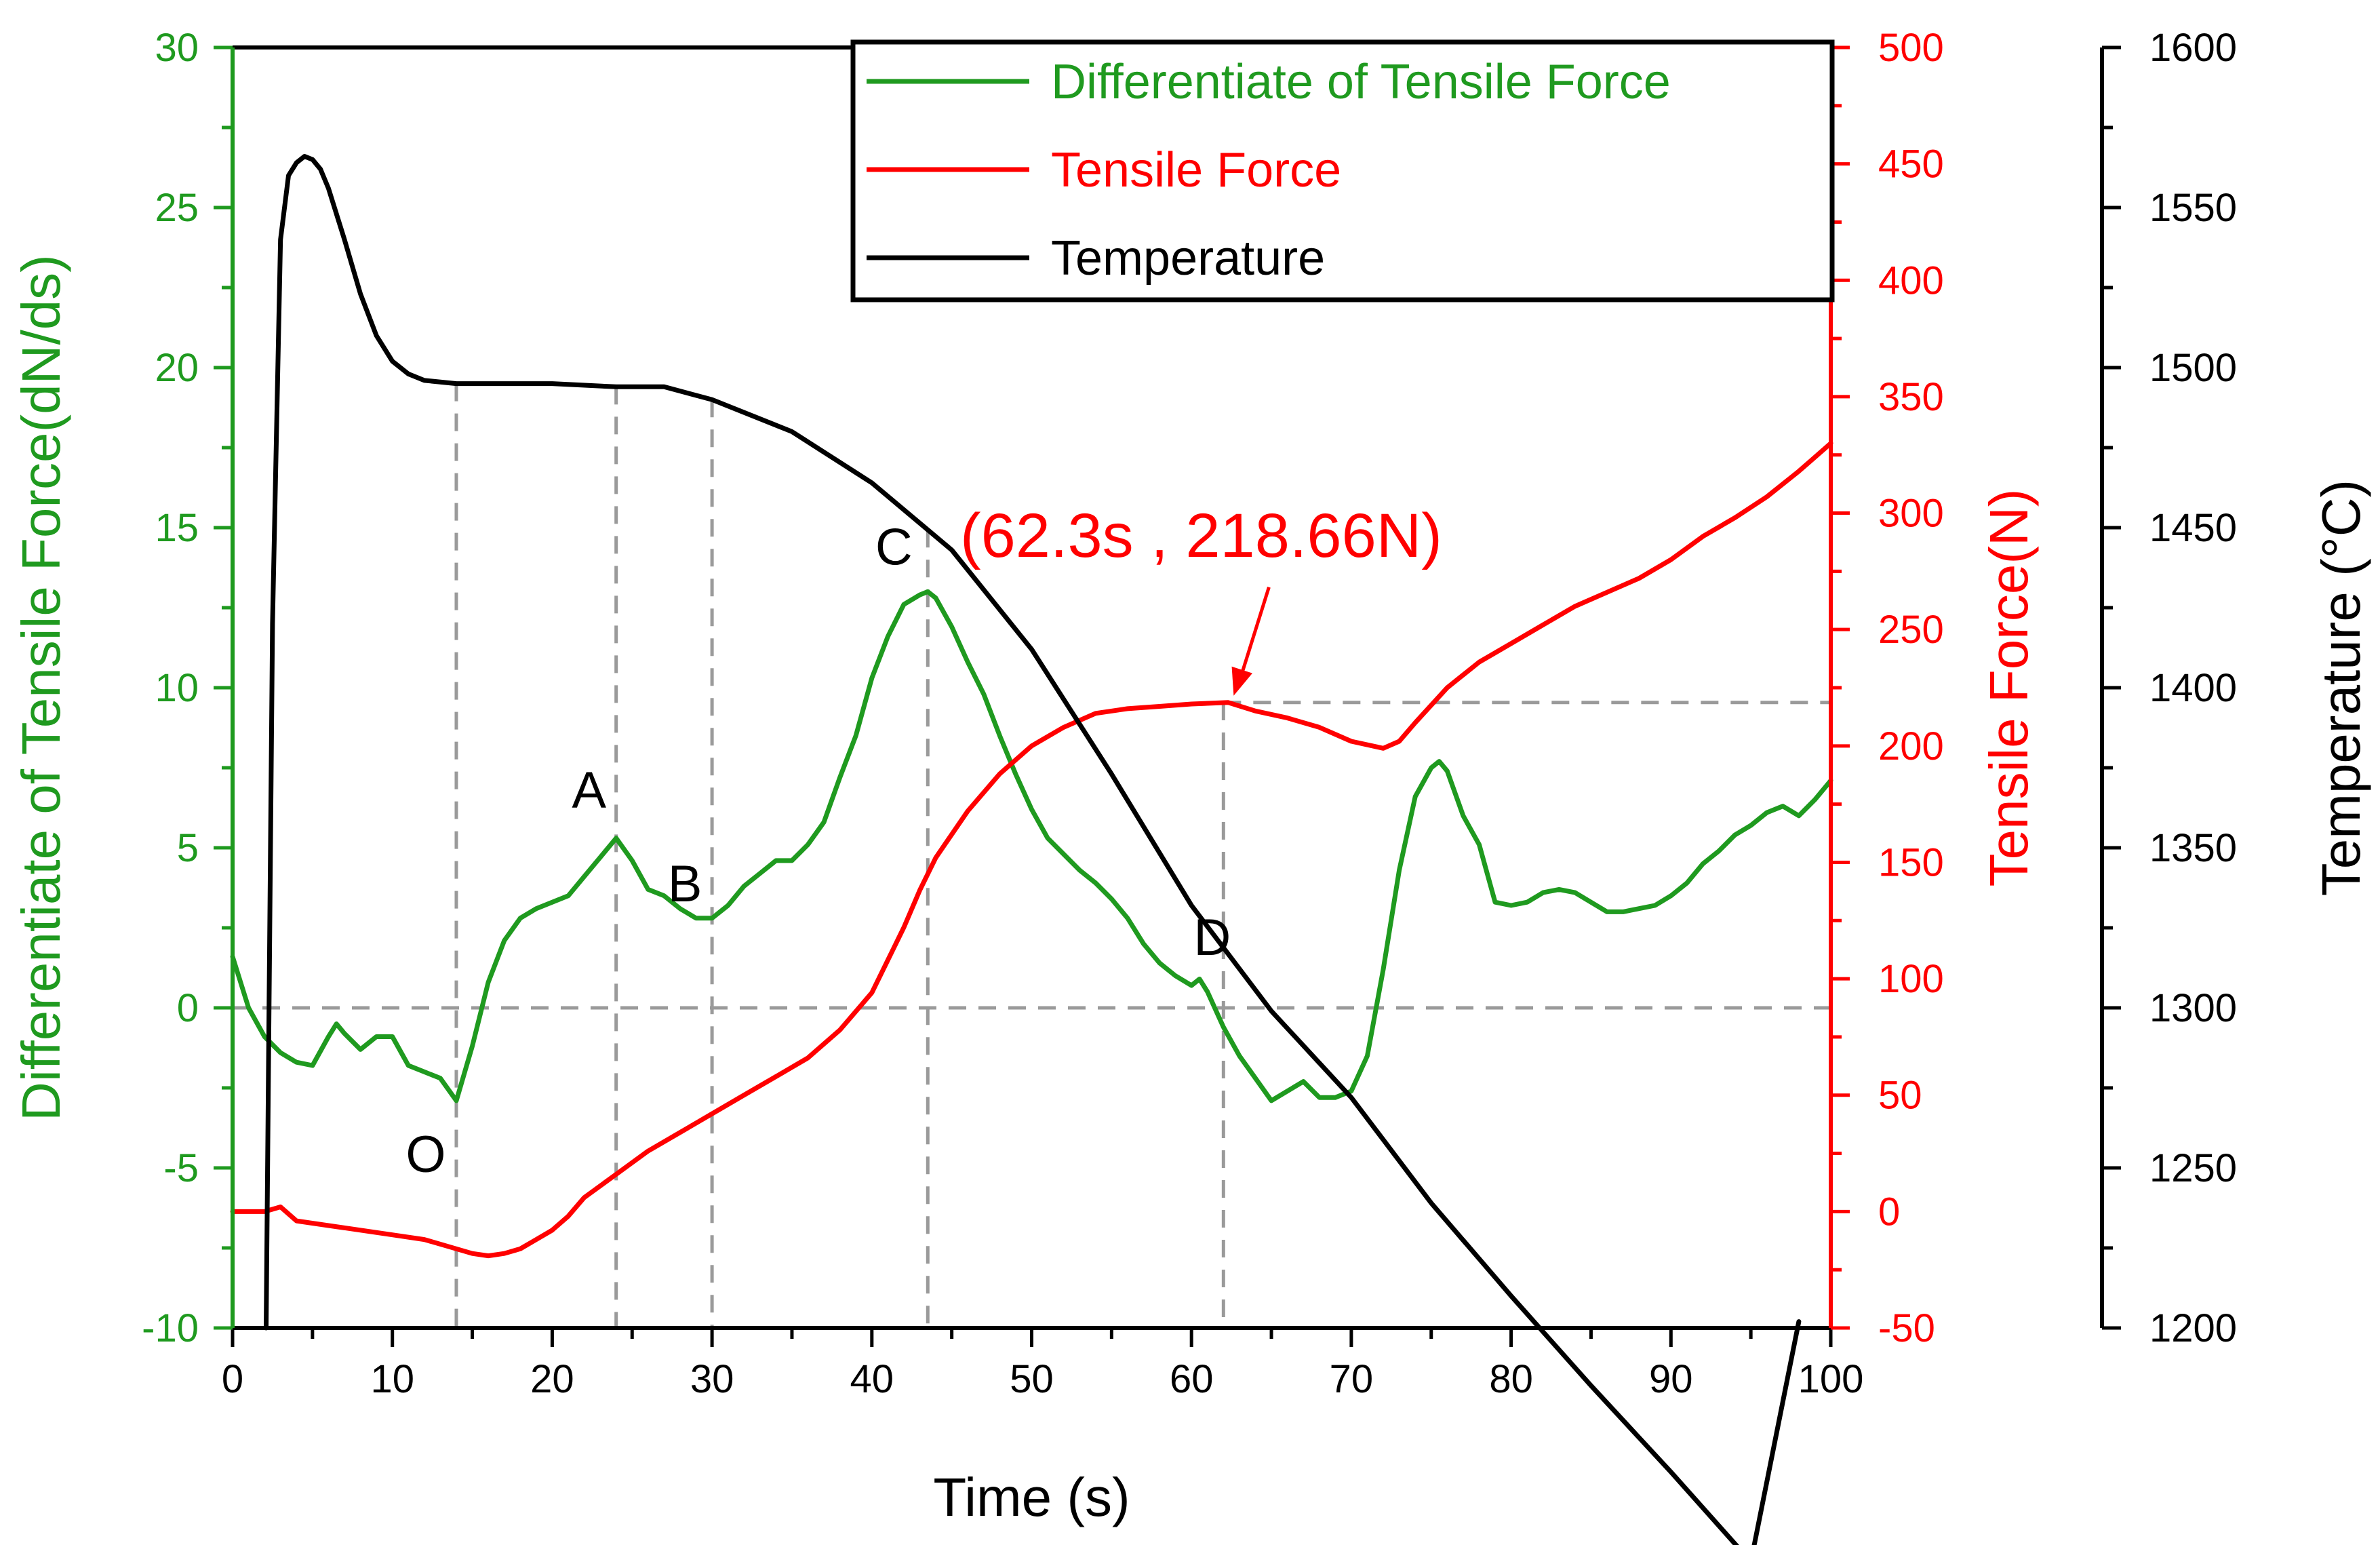  Describe the element at coordinates (2341, 688) in the screenshot. I see `y-axis-title-temp: Temperature (°C)` at that location.